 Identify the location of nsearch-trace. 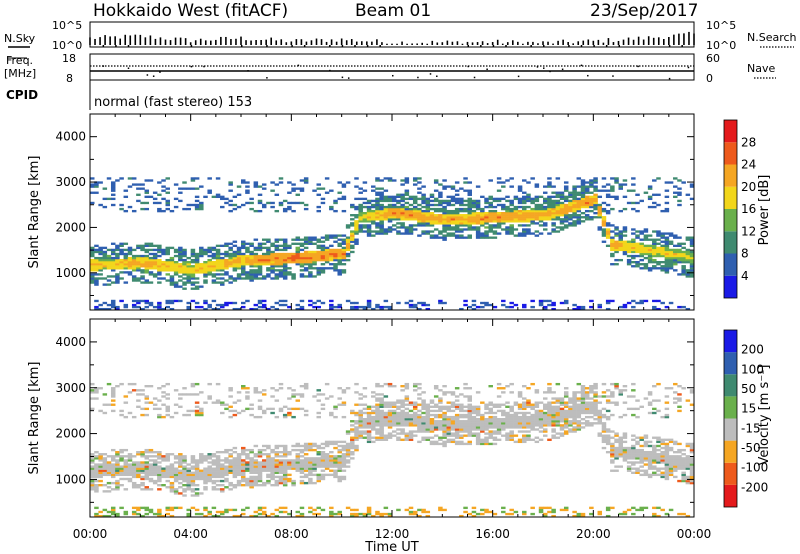
(392, 46).